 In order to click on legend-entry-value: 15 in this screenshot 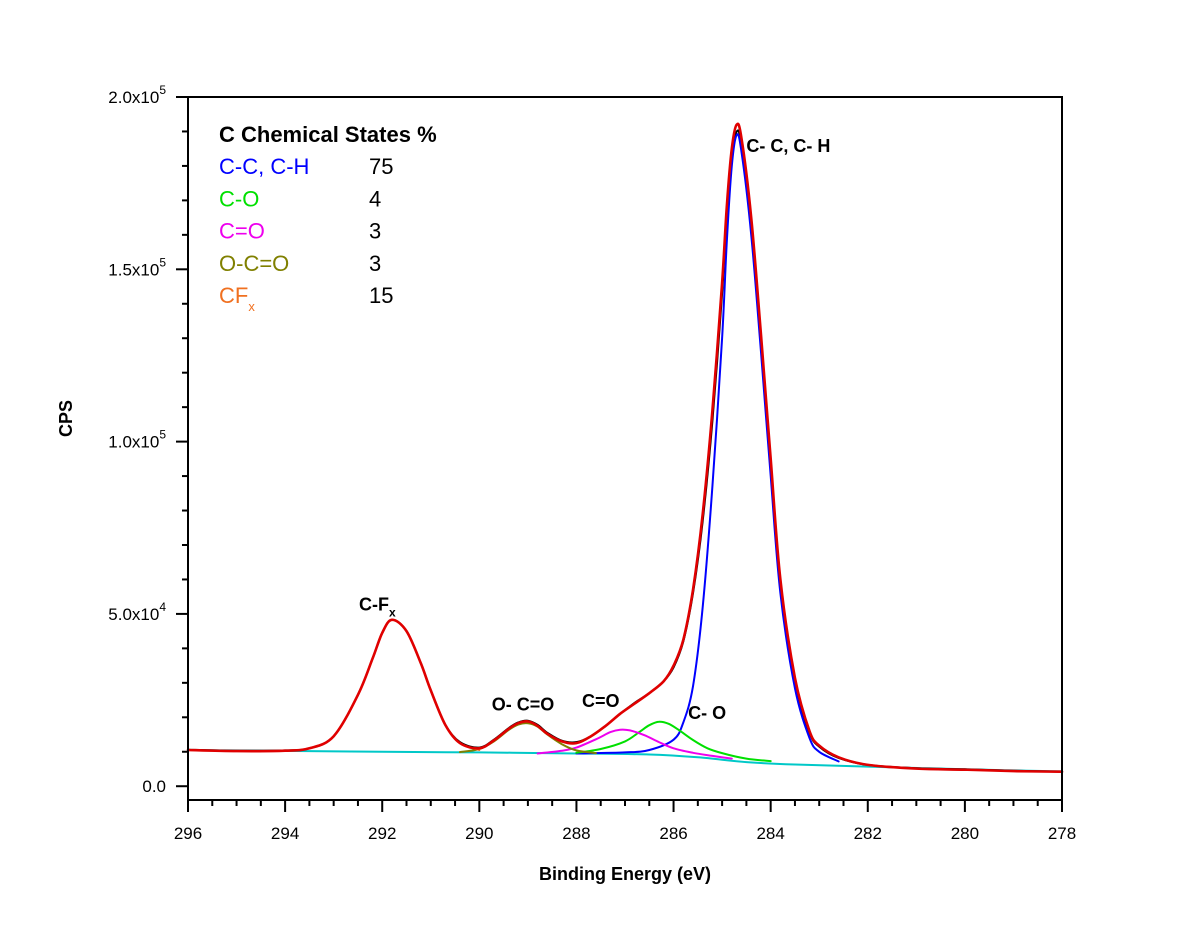, I will do `click(381, 295)`.